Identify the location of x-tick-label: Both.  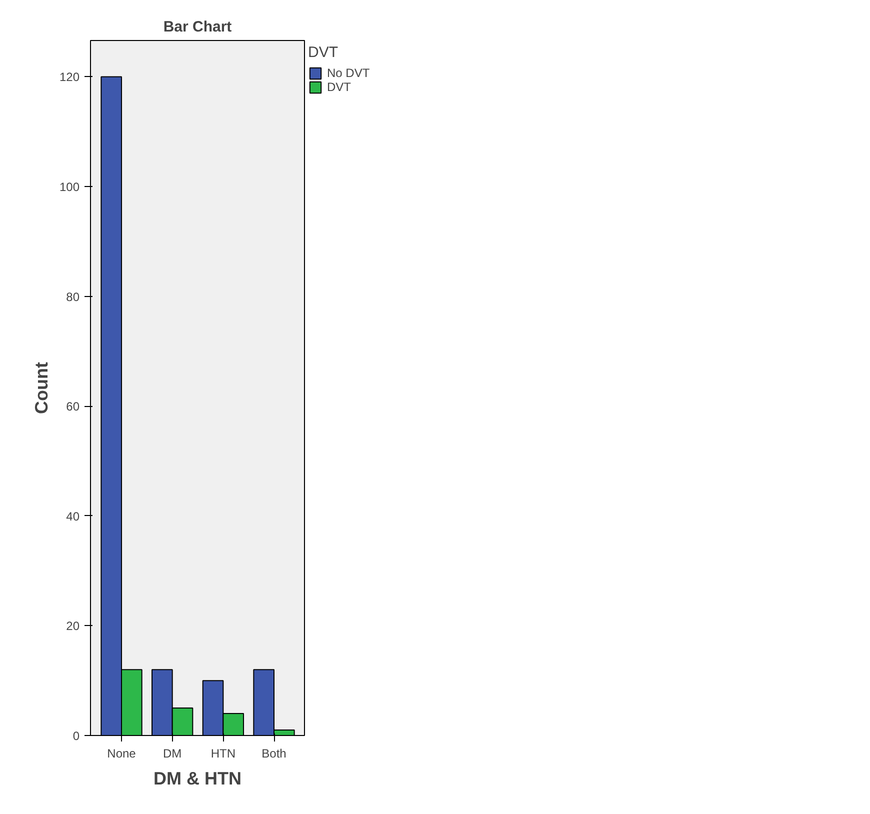
(274, 753).